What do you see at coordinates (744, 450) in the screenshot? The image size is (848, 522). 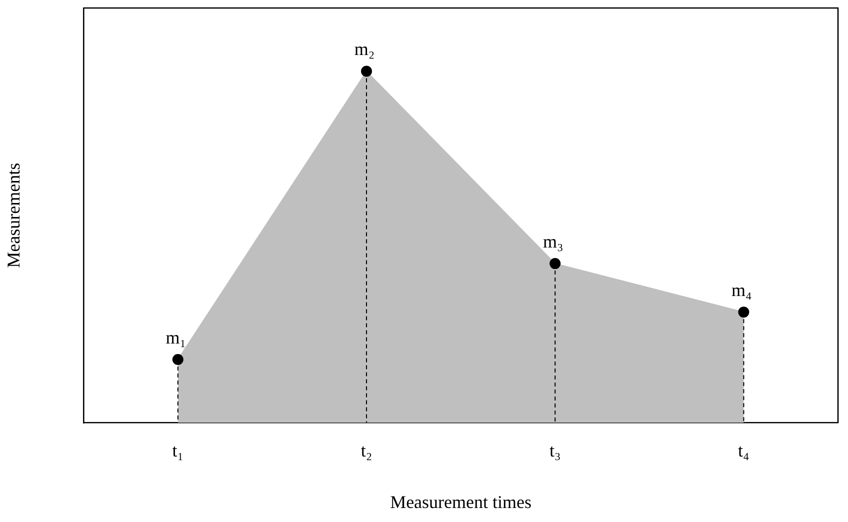 I see `x-tick-label: t₄` at bounding box center [744, 450].